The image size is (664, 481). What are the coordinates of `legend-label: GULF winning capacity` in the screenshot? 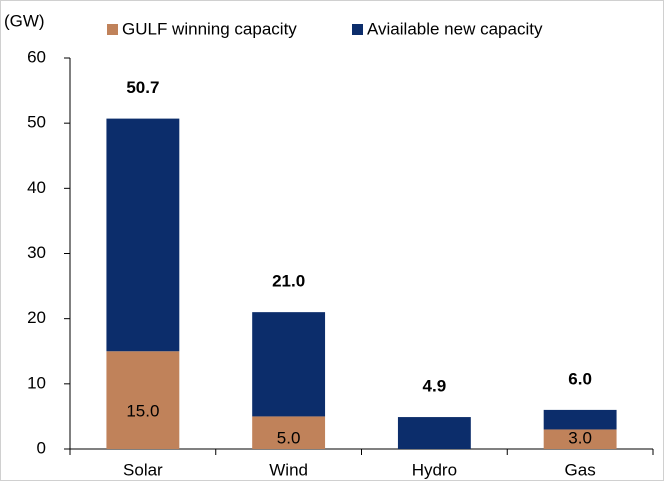 It's located at (209, 28).